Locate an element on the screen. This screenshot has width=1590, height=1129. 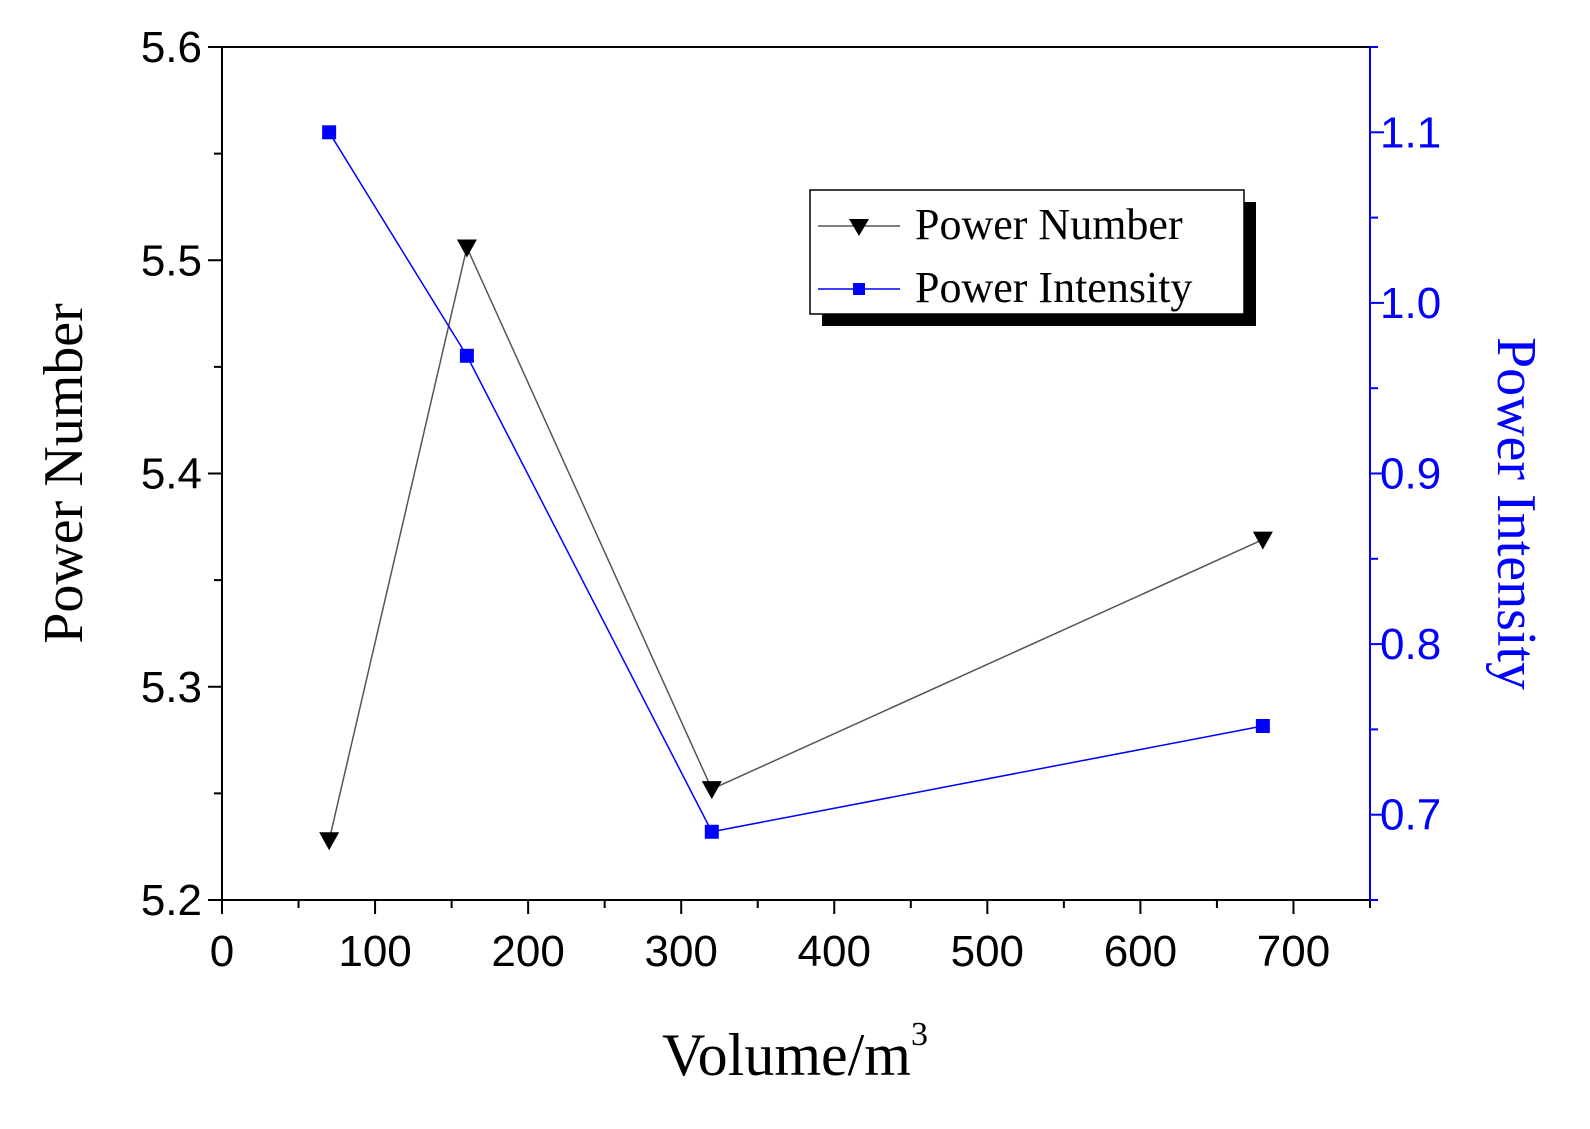
legend-box is located at coordinates (1027, 252).